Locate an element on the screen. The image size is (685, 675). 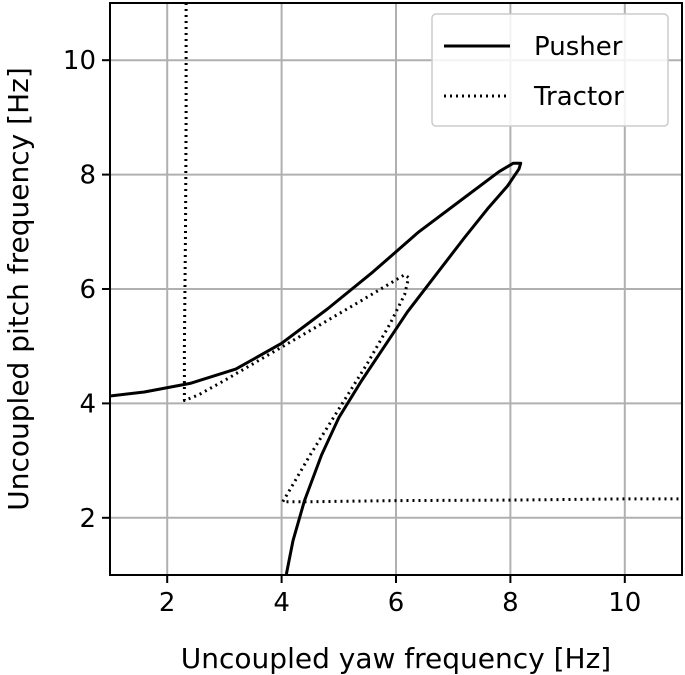
x-axis-label: Uncoupled yaw frequency [Hz] is located at coordinates (396, 658).